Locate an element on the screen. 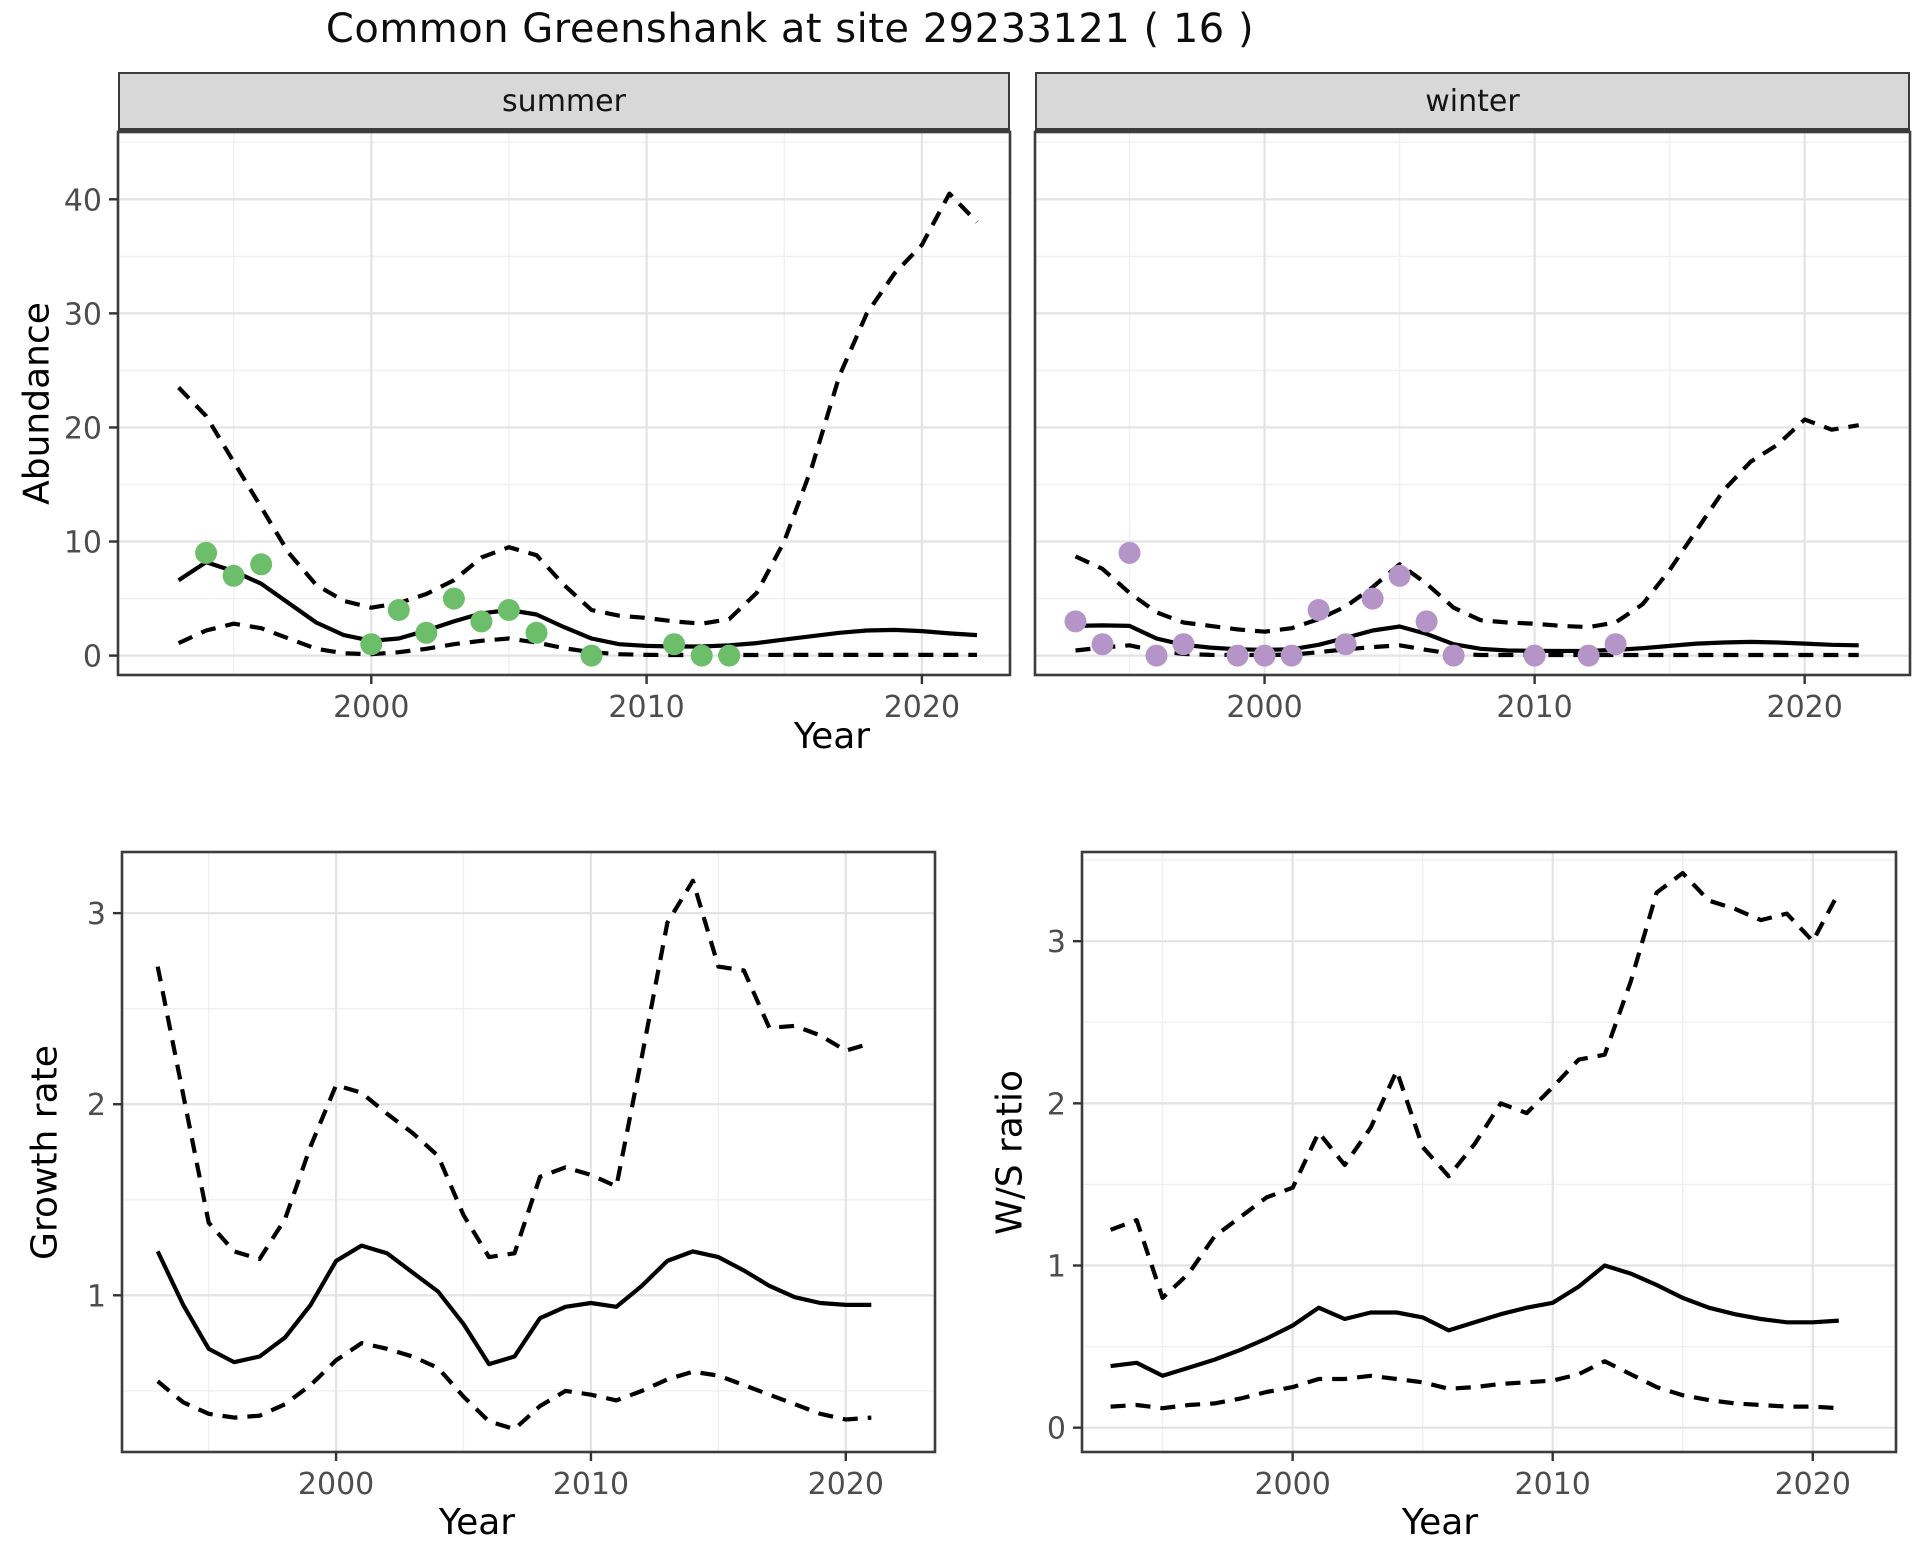 This screenshot has height=1560, width=1920. y-tick-label: 20 is located at coordinates (83, 428).